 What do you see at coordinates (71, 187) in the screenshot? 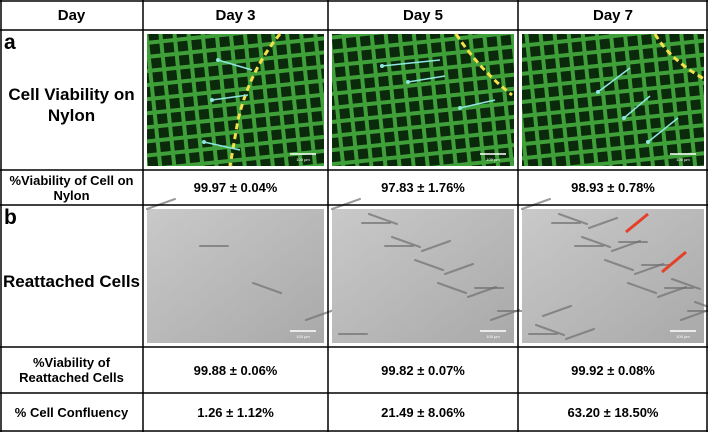
I see `row-label: %Viability of Cell on Nylon` at bounding box center [71, 187].